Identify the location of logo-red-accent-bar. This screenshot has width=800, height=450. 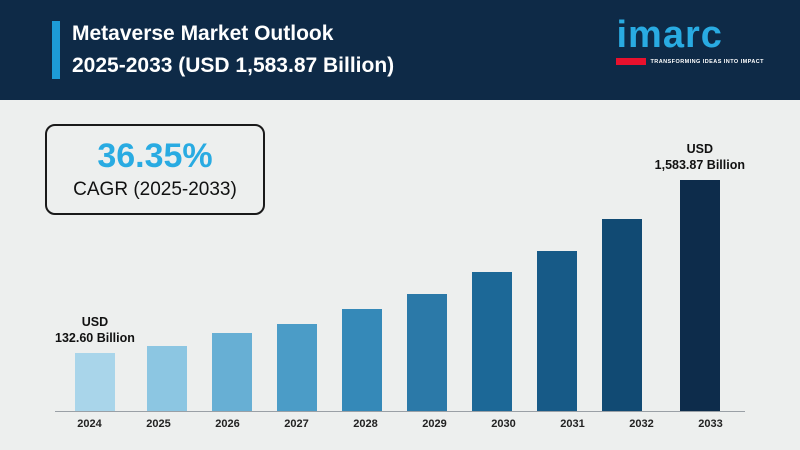
(631, 61).